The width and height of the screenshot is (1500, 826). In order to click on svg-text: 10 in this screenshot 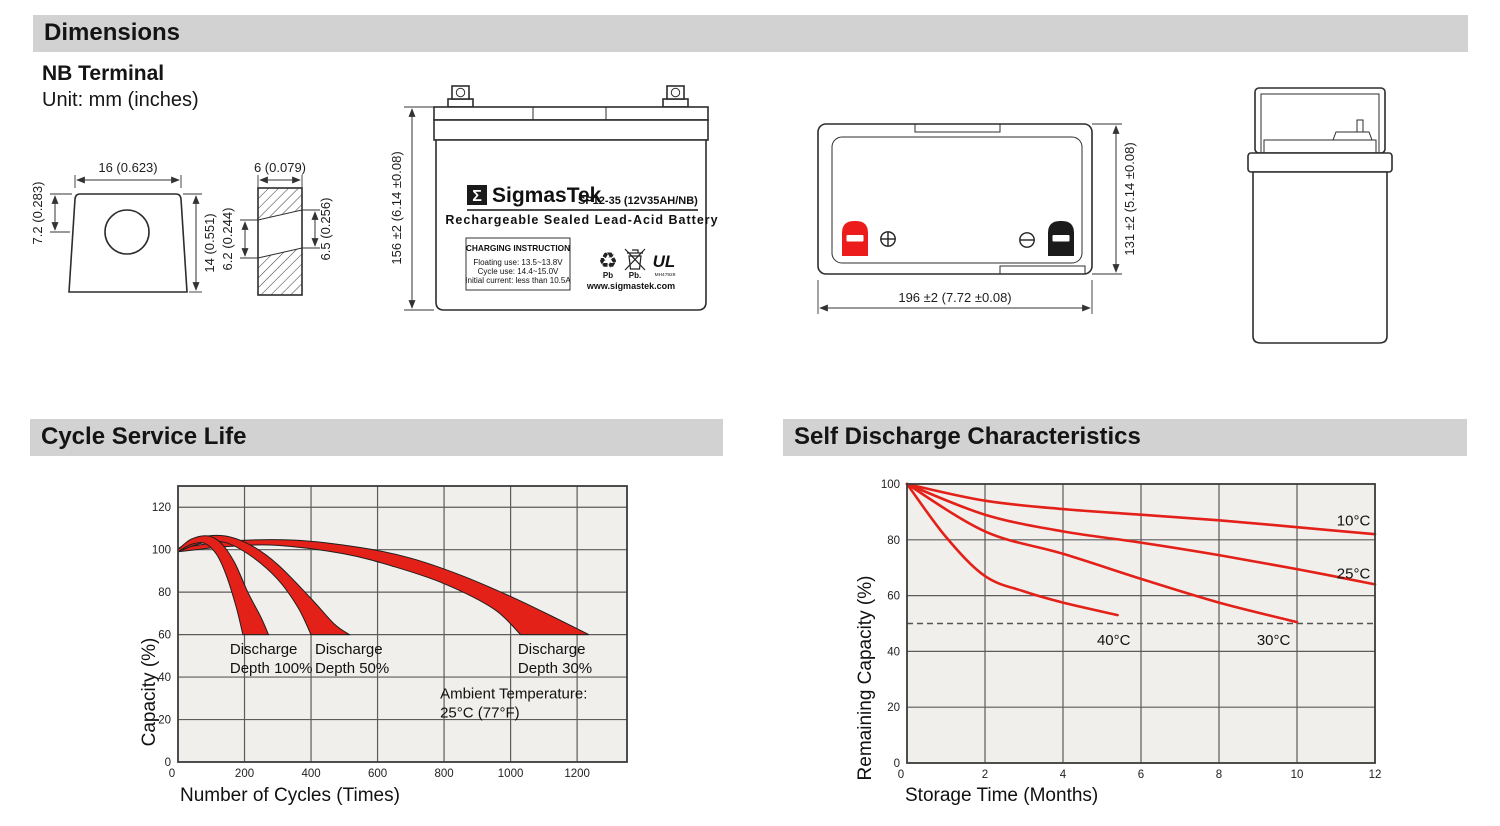, I will do `click(1297, 775)`.